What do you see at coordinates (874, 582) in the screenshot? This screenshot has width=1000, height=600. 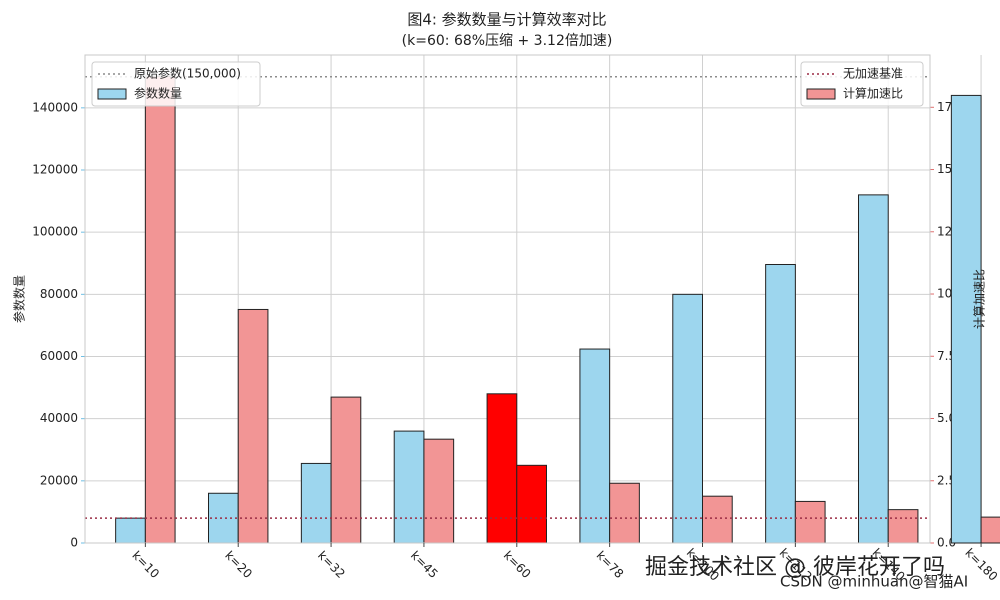 I see `watermark: CSDN @minhuan@智猫AI` at bounding box center [874, 582].